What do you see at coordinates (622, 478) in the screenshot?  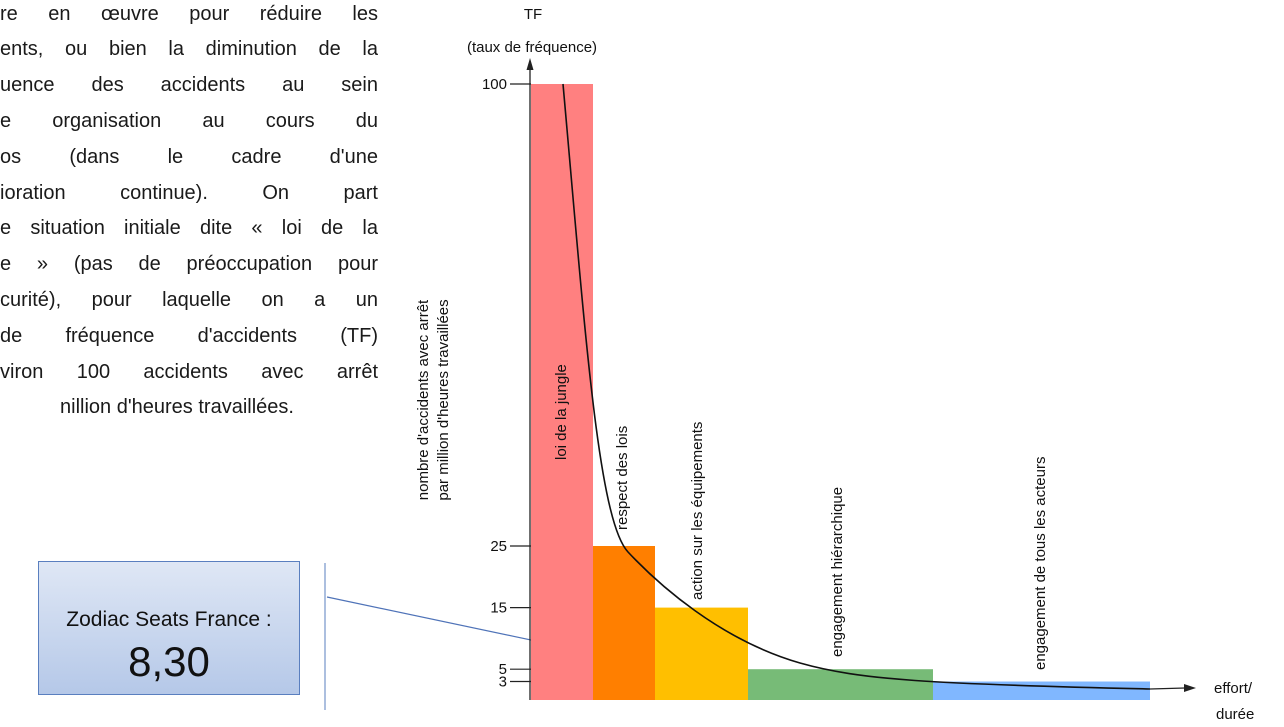 I see `bar-label: respect des lois` at bounding box center [622, 478].